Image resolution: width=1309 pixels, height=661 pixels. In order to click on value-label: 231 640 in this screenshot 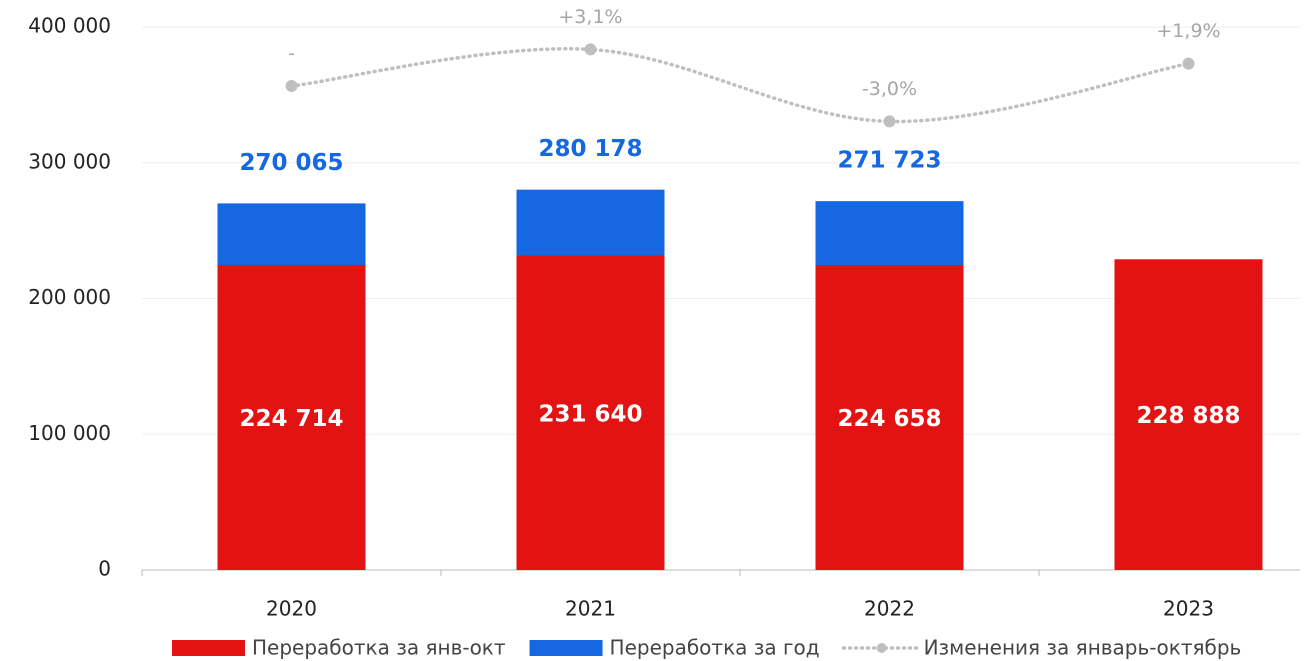, I will do `click(590, 414)`.